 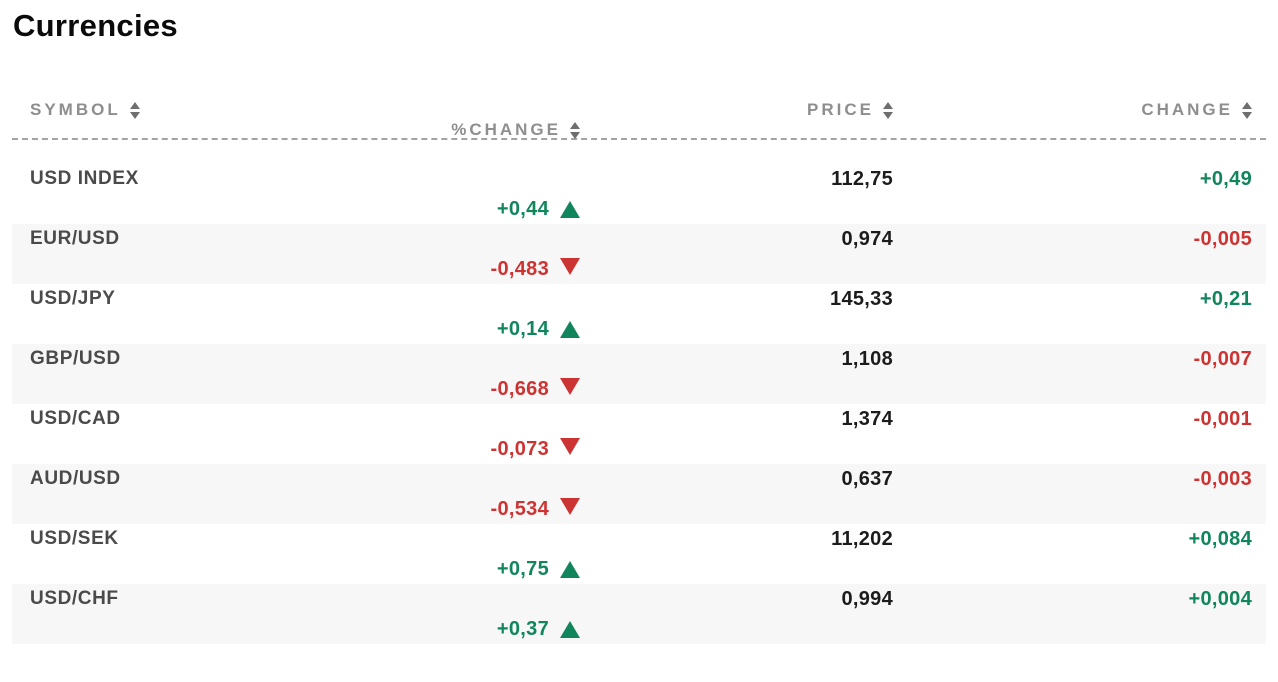 What do you see at coordinates (1187, 109) in the screenshot?
I see `column-header-change-label: CHANGE` at bounding box center [1187, 109].